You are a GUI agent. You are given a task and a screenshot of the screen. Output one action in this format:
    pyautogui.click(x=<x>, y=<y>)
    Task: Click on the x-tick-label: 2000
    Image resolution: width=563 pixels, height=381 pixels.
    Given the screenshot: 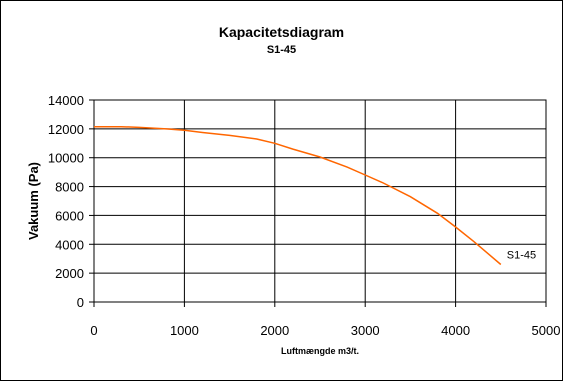 What is the action you would take?
    pyautogui.click(x=274, y=330)
    